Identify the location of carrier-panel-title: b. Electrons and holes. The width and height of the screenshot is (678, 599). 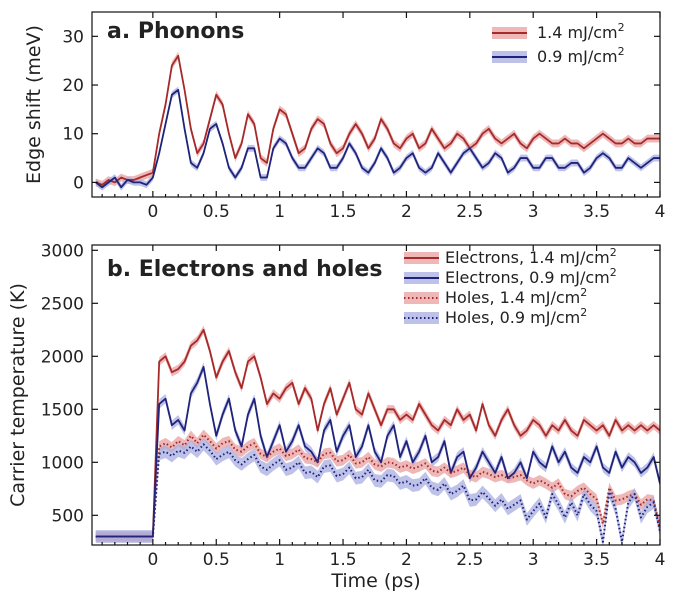
(244, 269).